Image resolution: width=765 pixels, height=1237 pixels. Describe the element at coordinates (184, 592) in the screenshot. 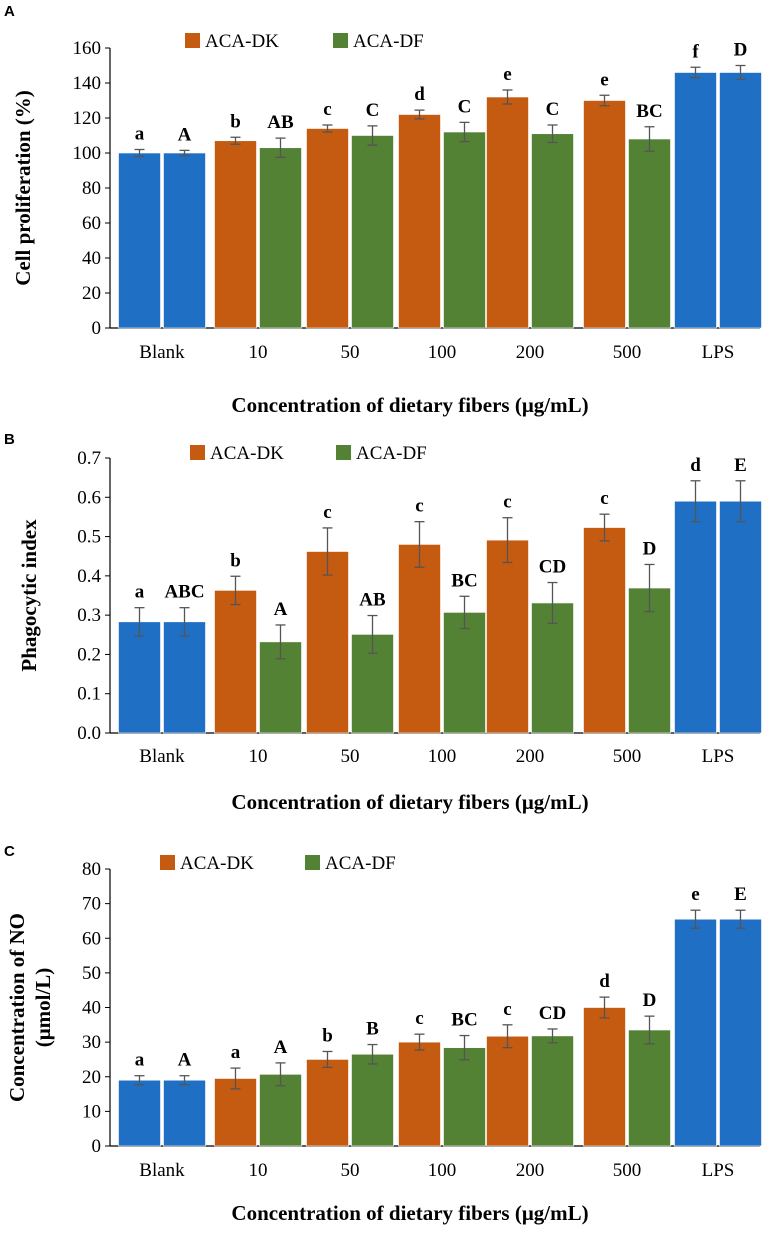

I see `significance-label: ABC` at that location.